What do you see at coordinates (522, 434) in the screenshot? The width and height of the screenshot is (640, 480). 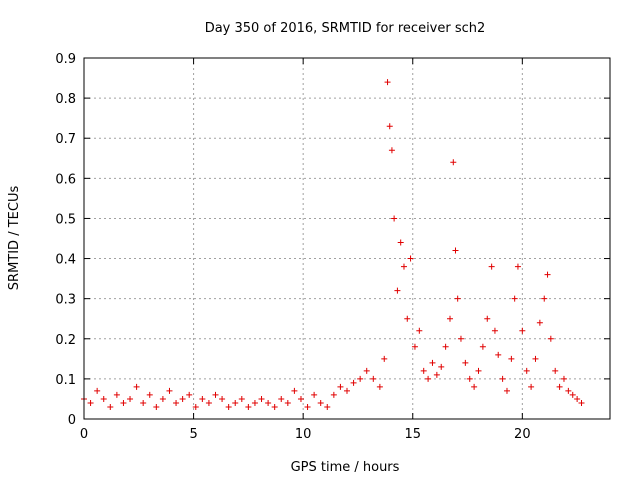 I see `x-tick-label: 20` at bounding box center [522, 434].